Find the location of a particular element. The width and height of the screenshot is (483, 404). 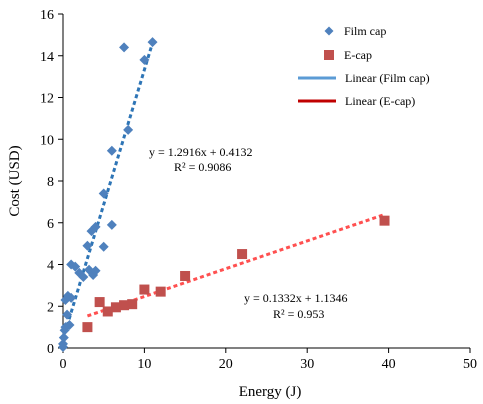

y-tick-label: 6 is located at coordinates (50, 224).